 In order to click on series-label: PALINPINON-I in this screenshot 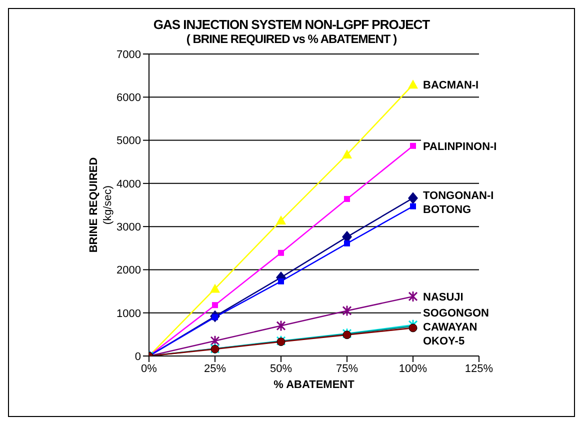, I will do `click(460, 146)`.